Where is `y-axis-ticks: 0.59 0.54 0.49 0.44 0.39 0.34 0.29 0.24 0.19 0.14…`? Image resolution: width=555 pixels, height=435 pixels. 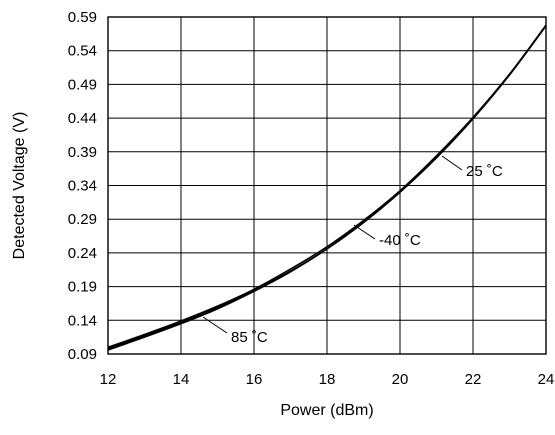 y-axis-ticks: 0.59 0.54 0.49 0.44 0.39 0.34 0.29 0.24 0.19 0.14… is located at coordinates (82, 186).